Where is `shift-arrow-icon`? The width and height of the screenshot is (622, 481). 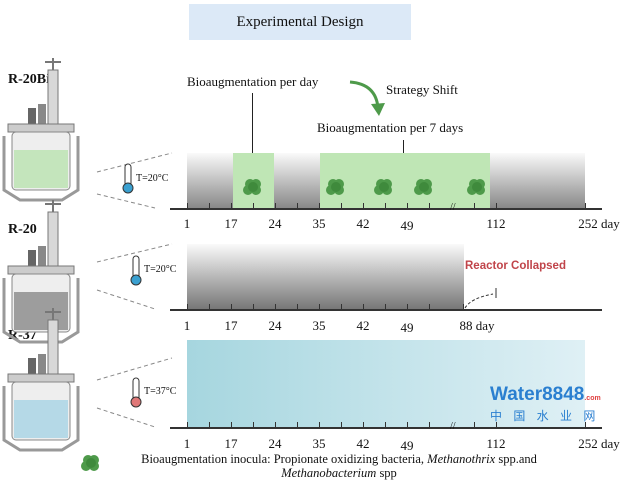
shift-arrow-icon is located at coordinates (367, 98).